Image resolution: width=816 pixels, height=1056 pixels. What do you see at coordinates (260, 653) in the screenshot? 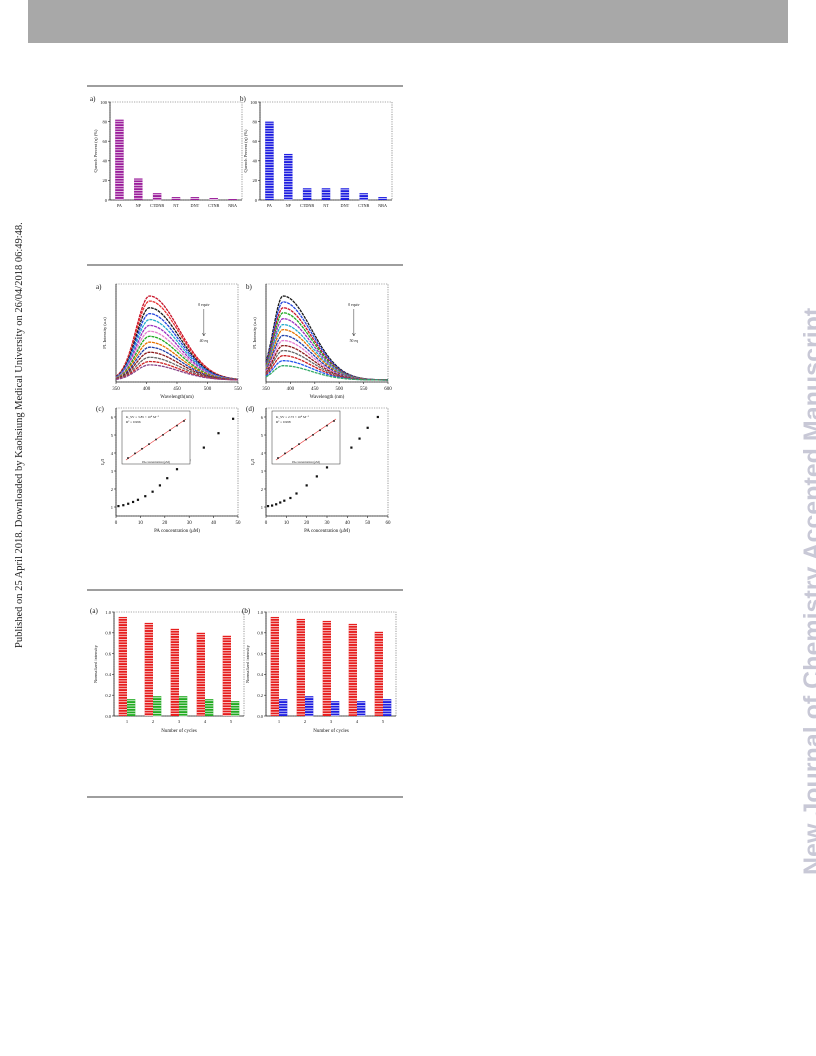
I see `y-tick-label: 0.6` at bounding box center [260, 653].